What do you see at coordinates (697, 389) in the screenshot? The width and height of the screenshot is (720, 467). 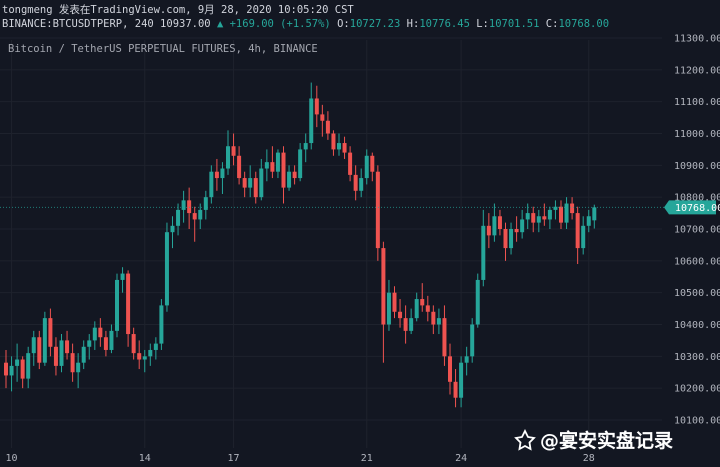 I see `price-tick-label: 10200.00` at bounding box center [697, 389].